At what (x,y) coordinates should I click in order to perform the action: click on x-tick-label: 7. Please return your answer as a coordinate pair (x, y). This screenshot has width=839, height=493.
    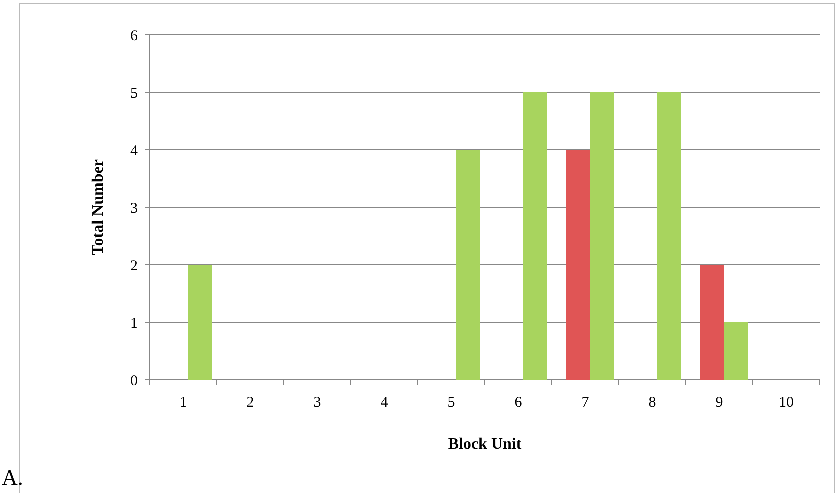
    Looking at the image, I should click on (586, 403).